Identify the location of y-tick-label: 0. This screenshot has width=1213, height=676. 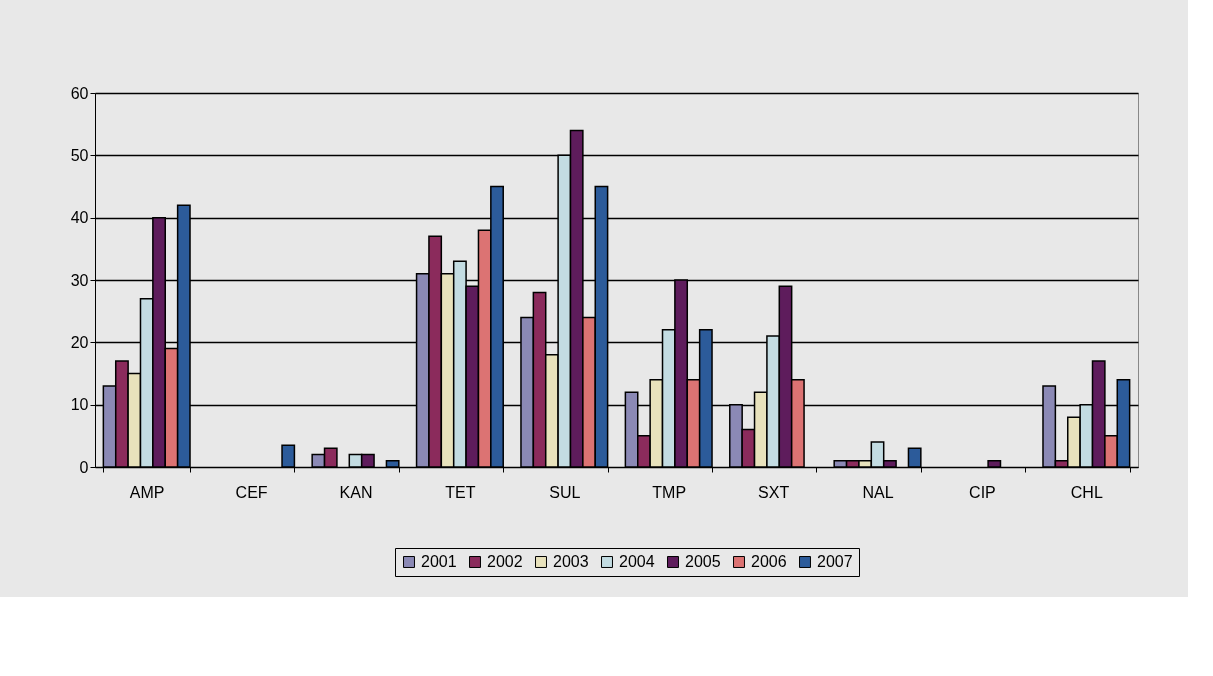
(84, 467).